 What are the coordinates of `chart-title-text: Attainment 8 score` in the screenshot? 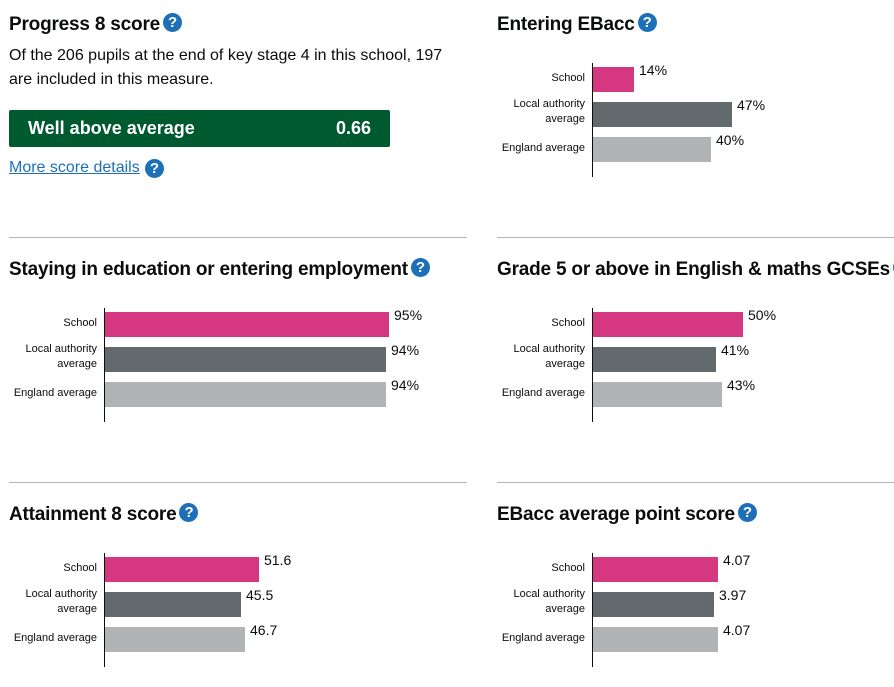 It's located at (93, 514).